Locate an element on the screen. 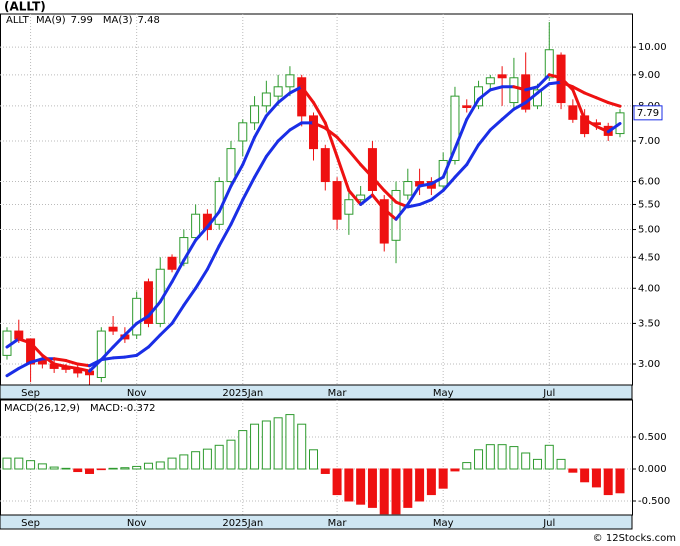 The image size is (680, 546). legend-value: 7.48 is located at coordinates (149, 20).